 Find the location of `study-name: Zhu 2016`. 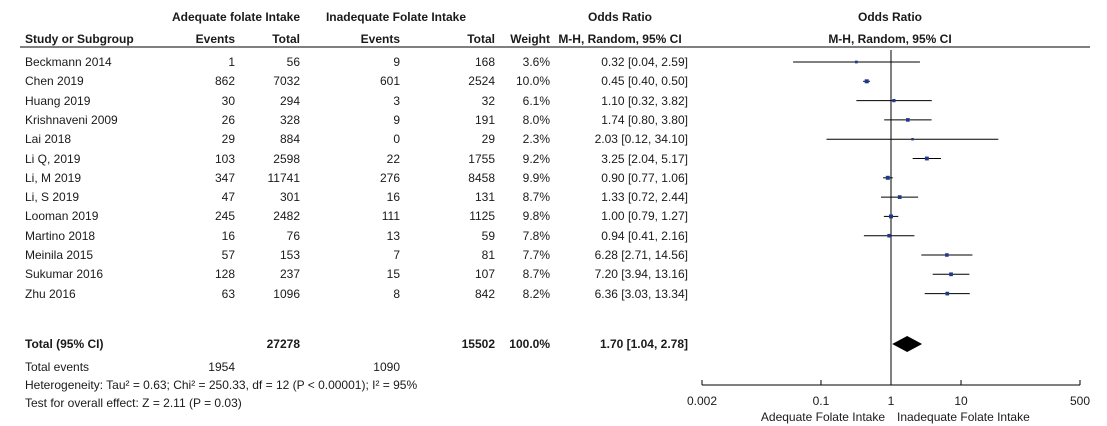

study-name: Zhu 2016 is located at coordinates (50, 293).